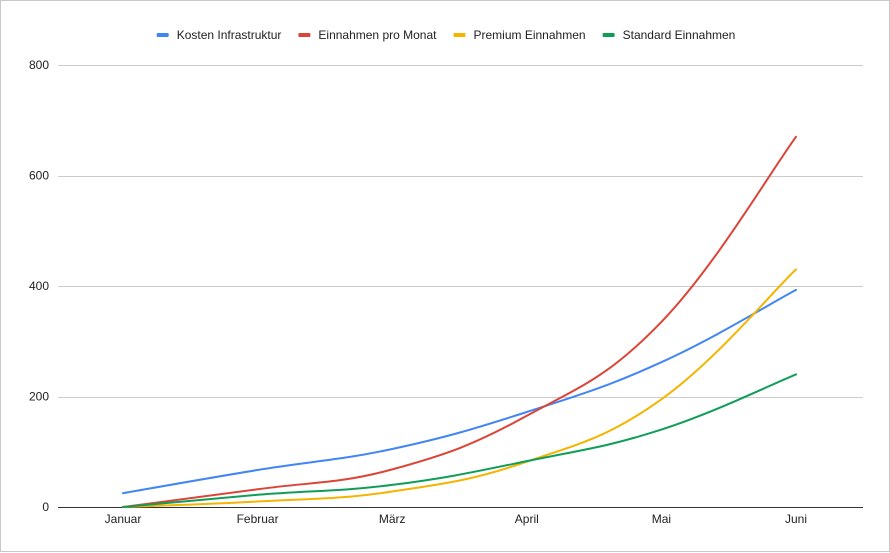 The image size is (890, 553). I want to click on y-tick-label-200: 200, so click(39, 397).